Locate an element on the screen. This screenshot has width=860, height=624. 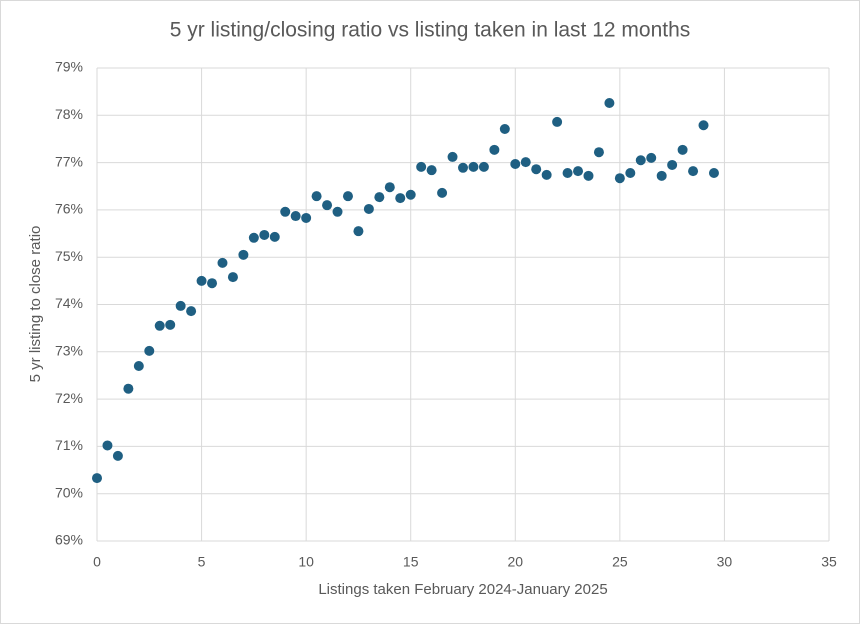
x-tick-label: 0 is located at coordinates (97, 562).